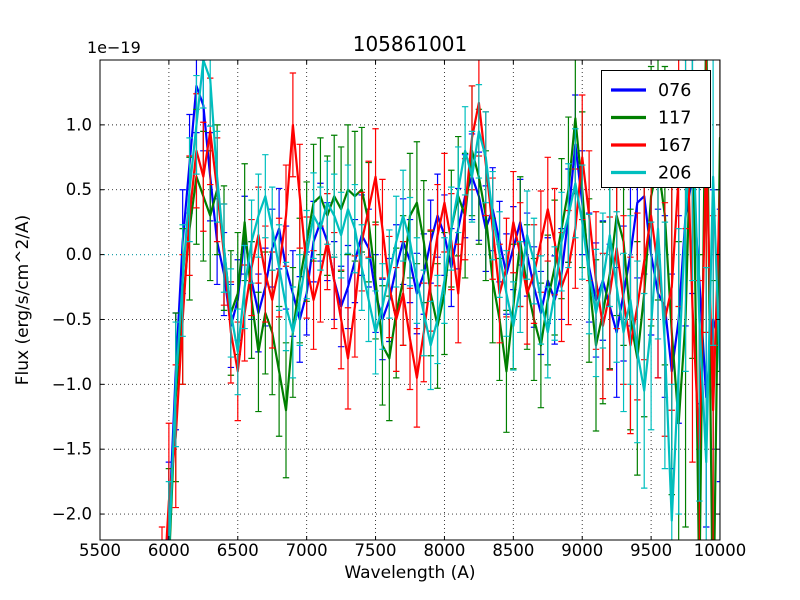 Image resolution: width=800 pixels, height=600 pixels. Describe the element at coordinates (651, 146) in the screenshot. I see `legend-item-167: 167` at that location.